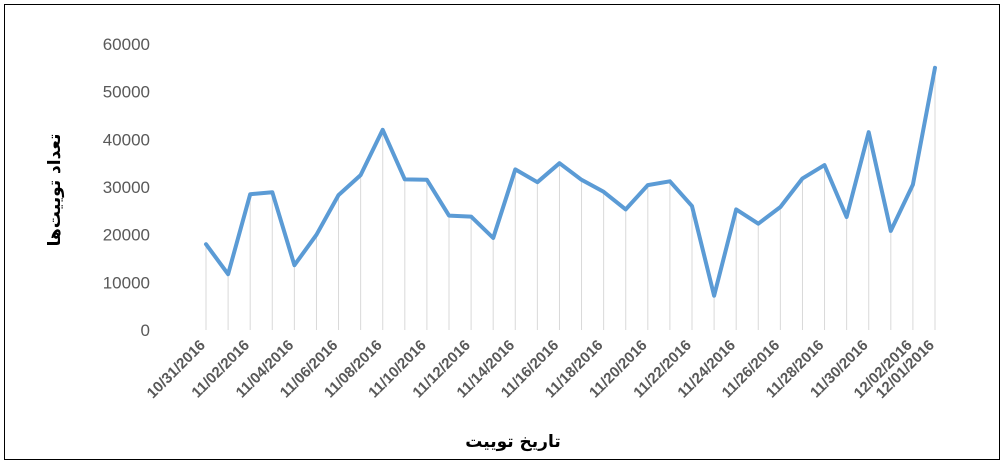  I want to click on y-axis-ticks: 0 10000 20000 30000 40000 50000 60000, so click(126, 187).